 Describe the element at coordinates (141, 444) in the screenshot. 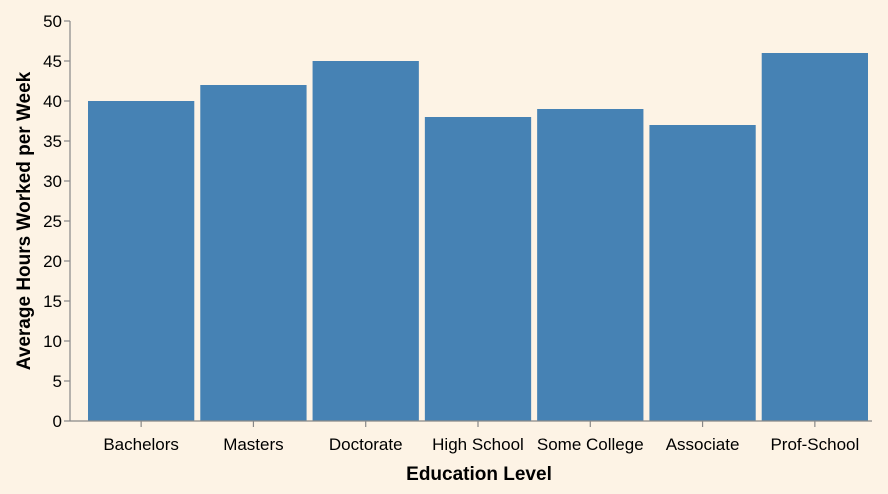

I see `x-tick-label: Bachelors` at that location.